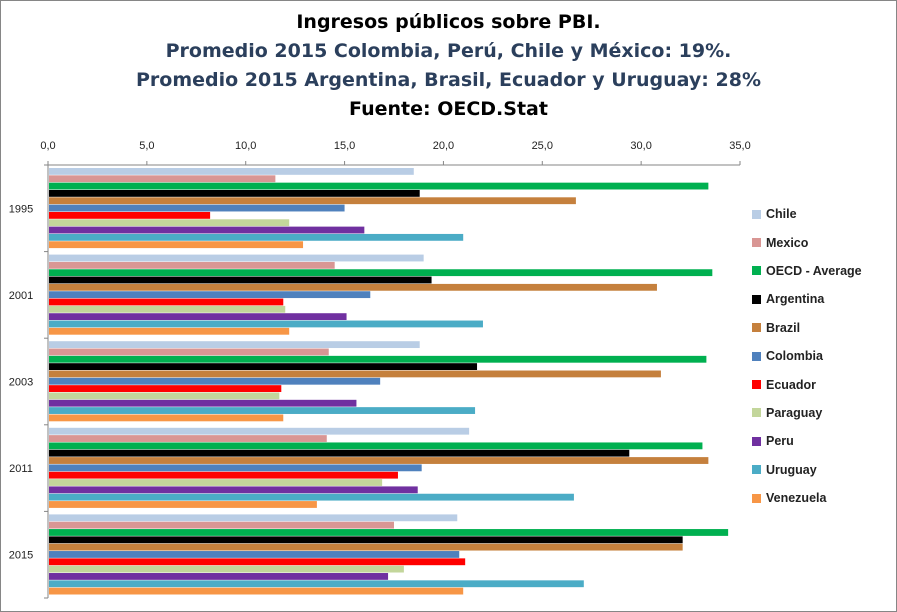 The image size is (897, 612). What do you see at coordinates (263, 367) in the screenshot?
I see `bar-argentina-2003` at bounding box center [263, 367].